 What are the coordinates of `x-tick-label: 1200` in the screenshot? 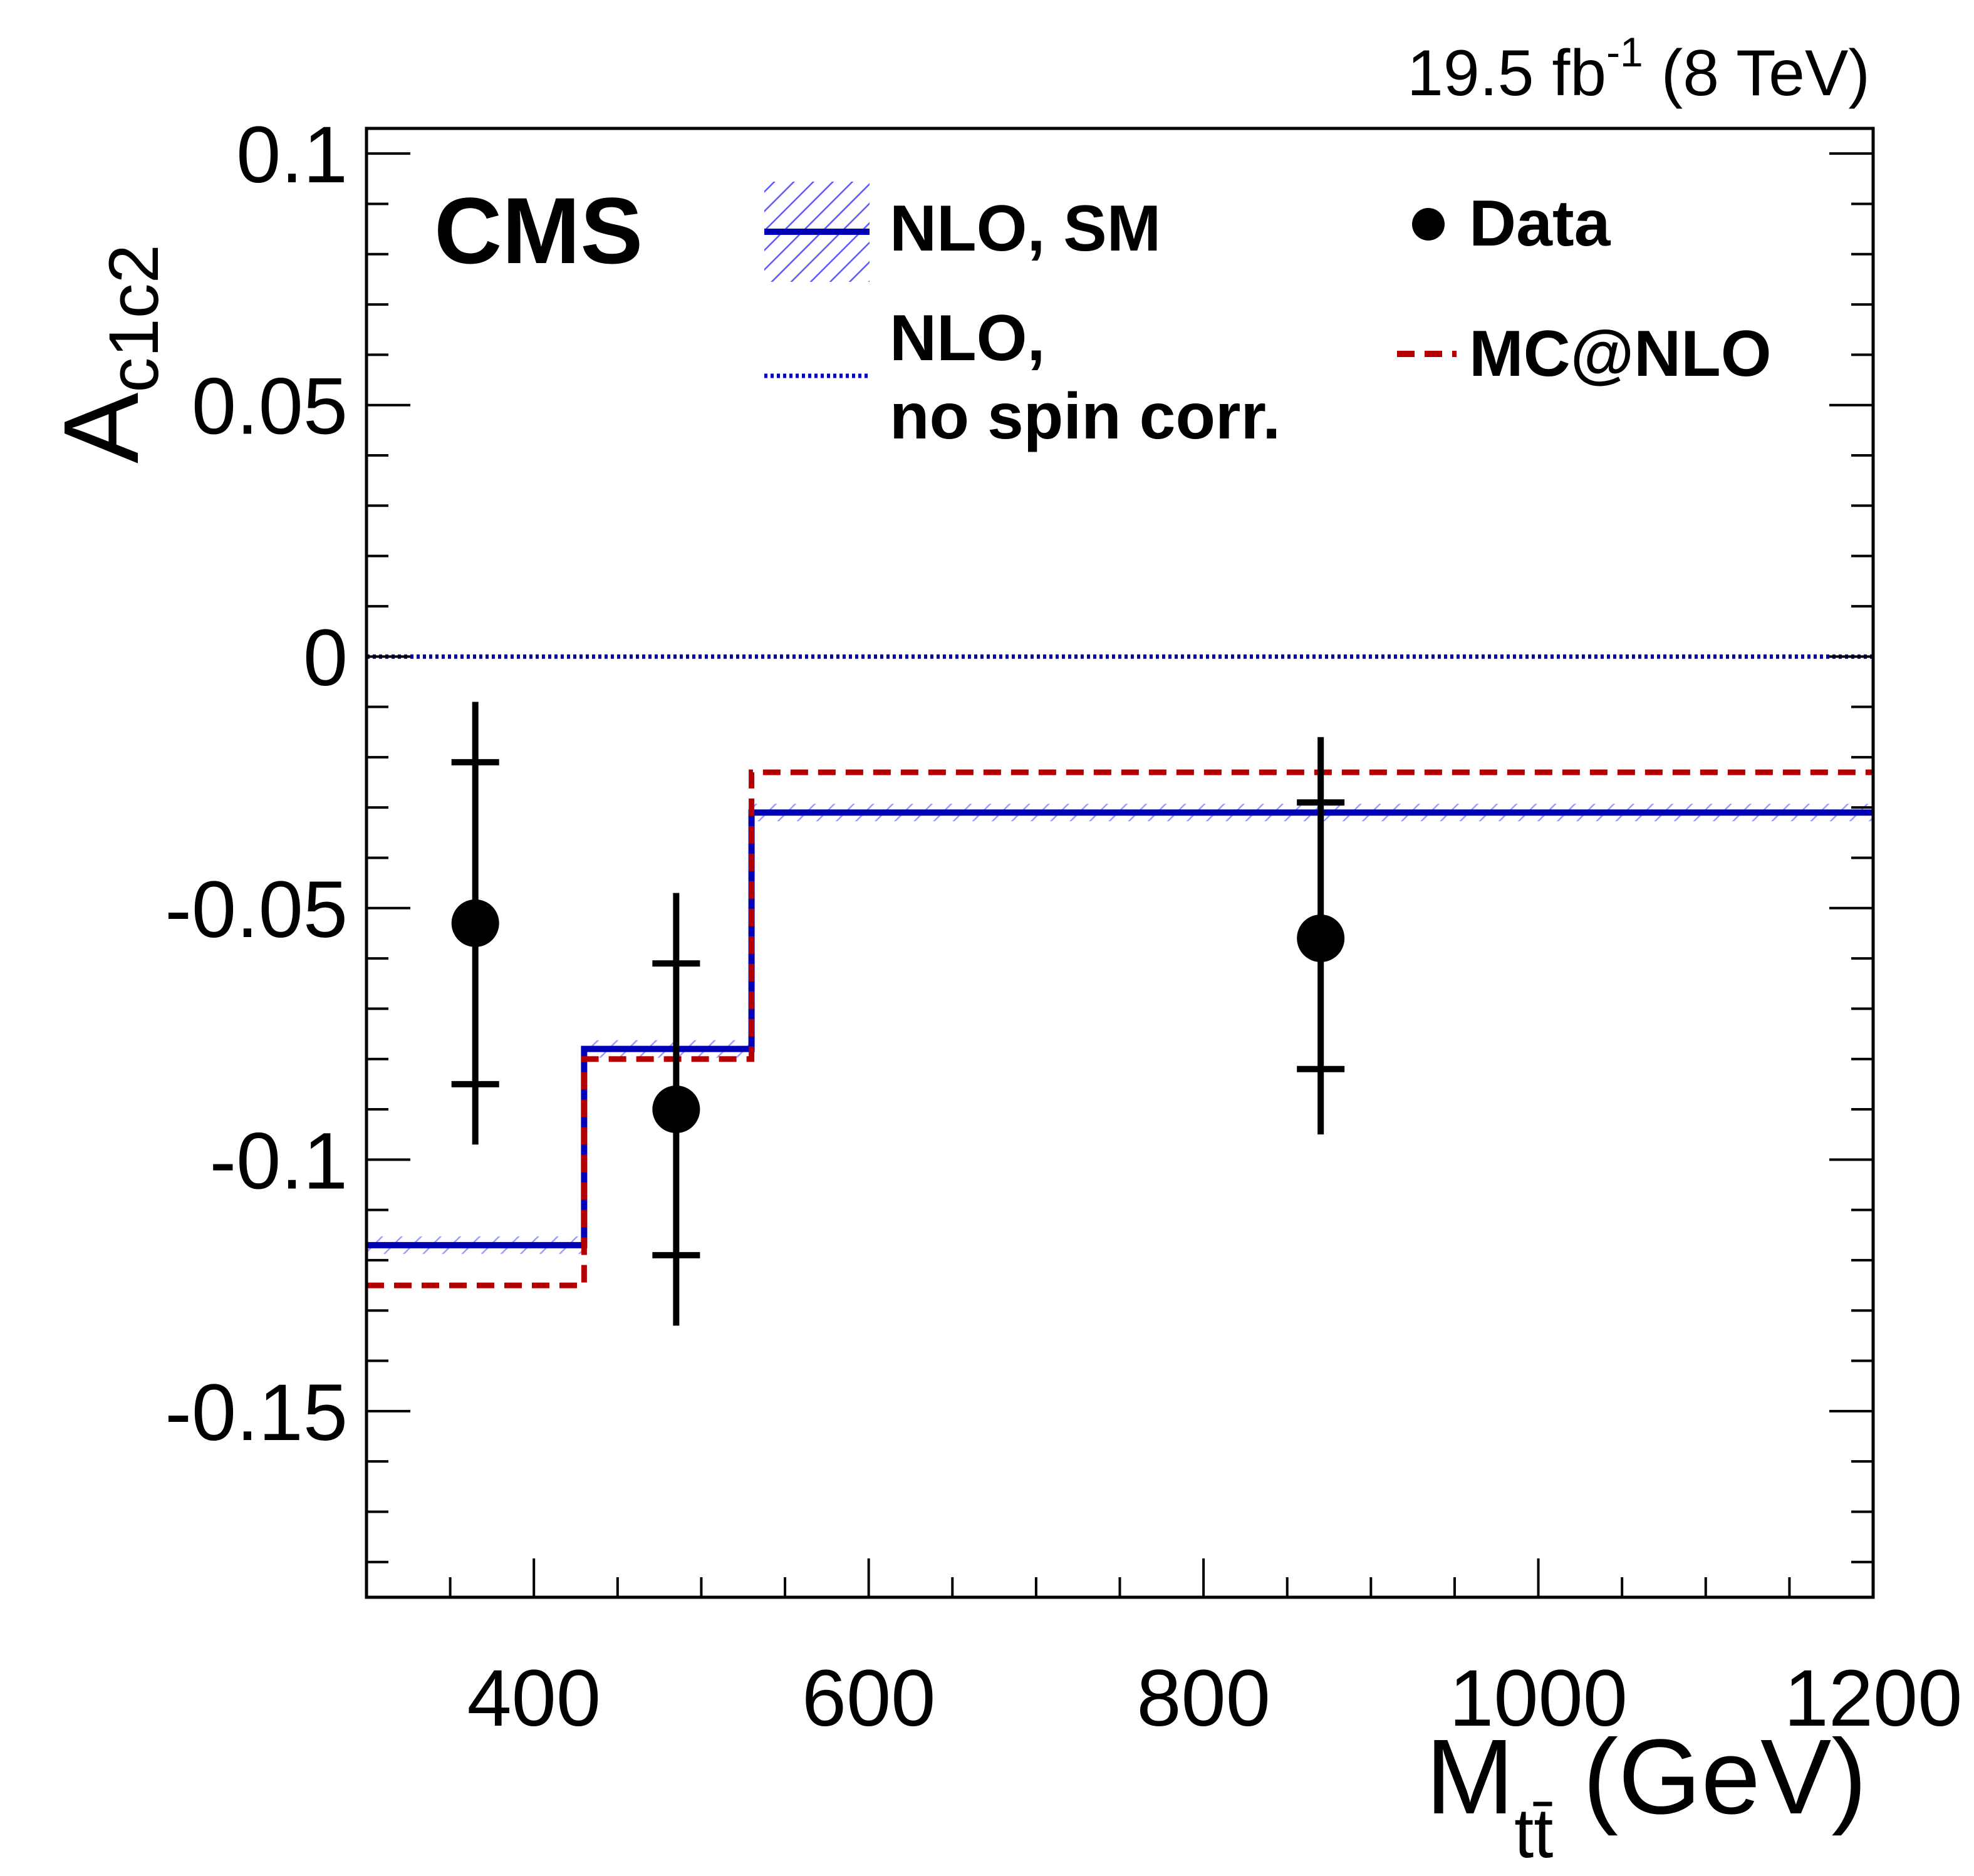 It's located at (1873, 1698).